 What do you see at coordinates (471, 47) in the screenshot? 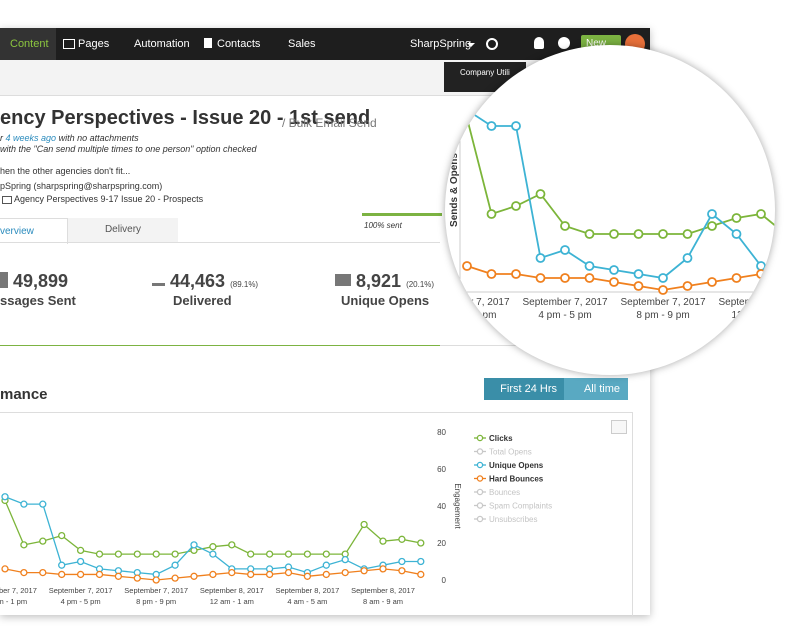
I see `caret` at bounding box center [471, 47].